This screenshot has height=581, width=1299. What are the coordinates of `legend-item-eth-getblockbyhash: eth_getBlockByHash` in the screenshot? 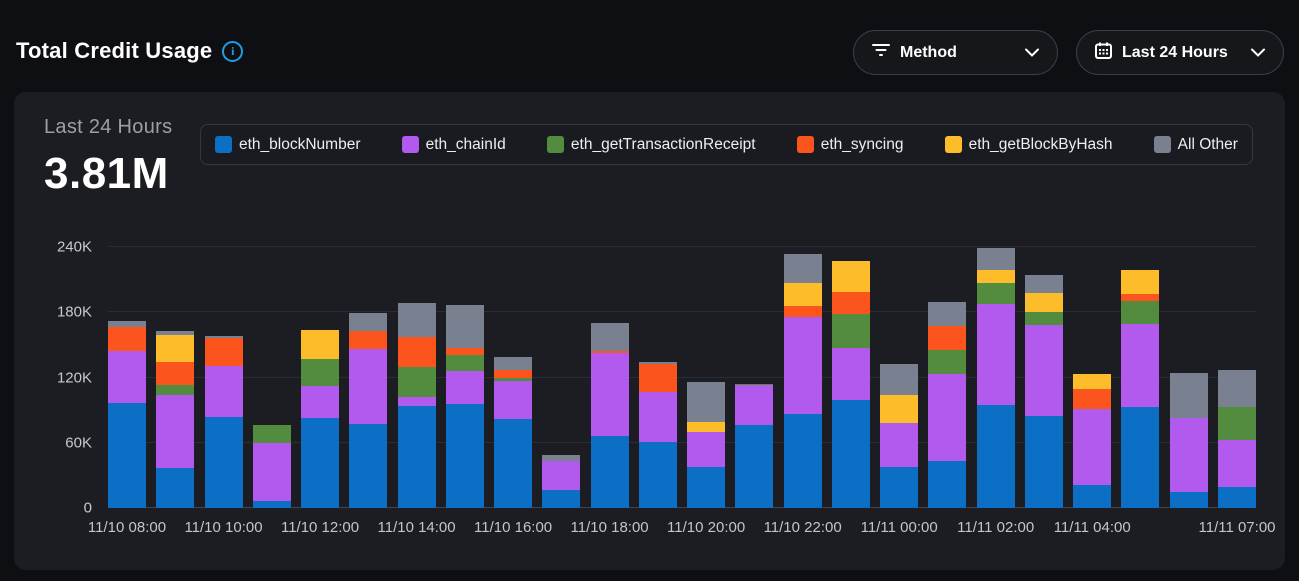 It's located at (1028, 145).